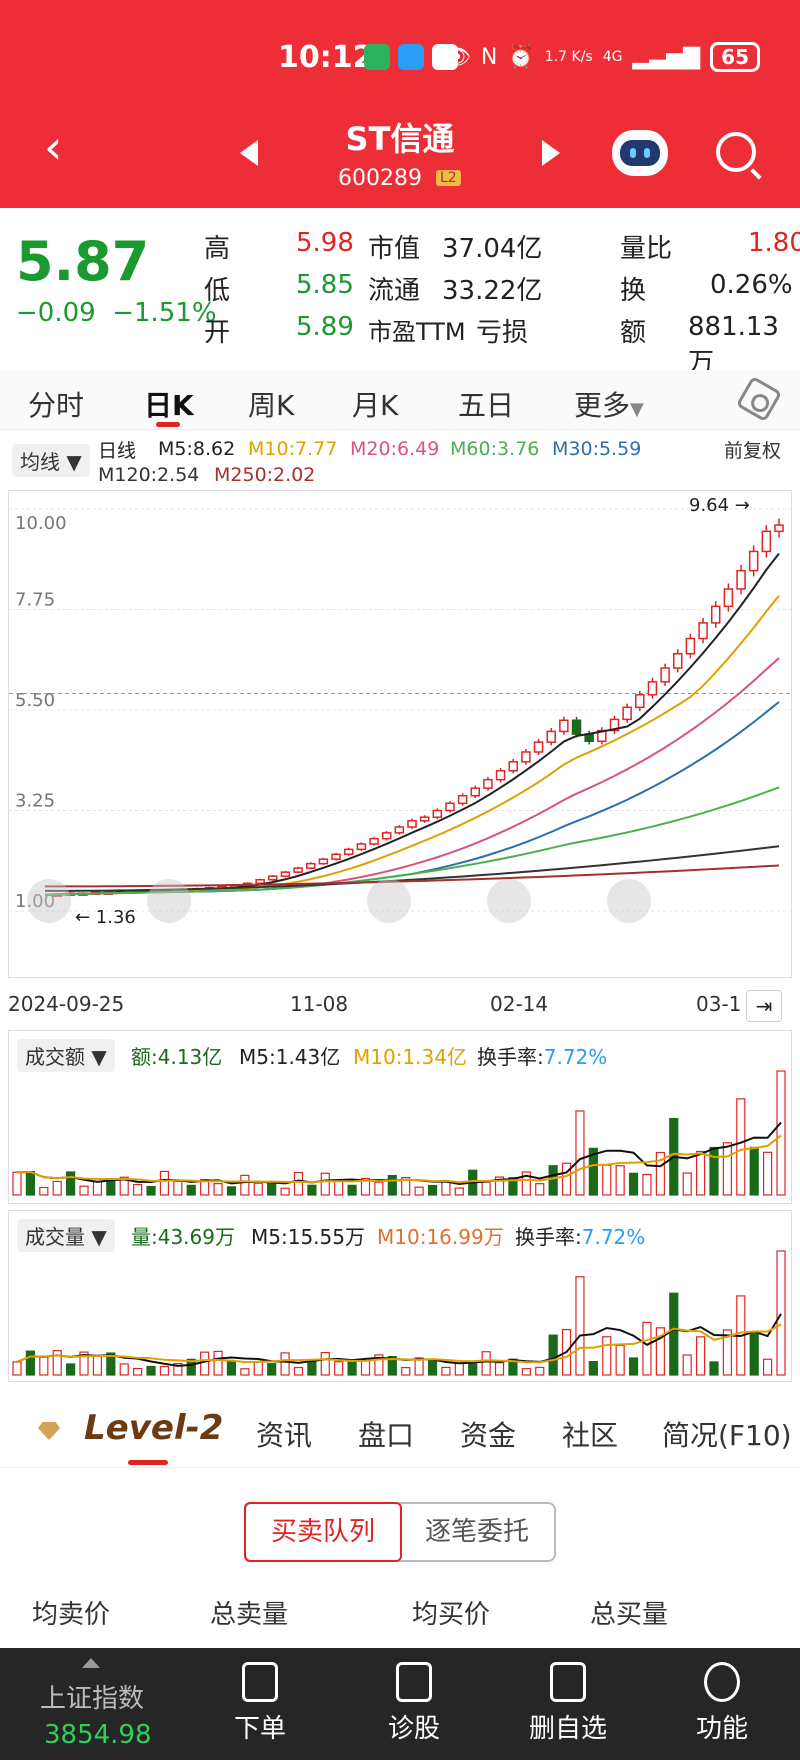 The height and width of the screenshot is (1760, 800). I want to click on quote-label: 流通, so click(394, 291).